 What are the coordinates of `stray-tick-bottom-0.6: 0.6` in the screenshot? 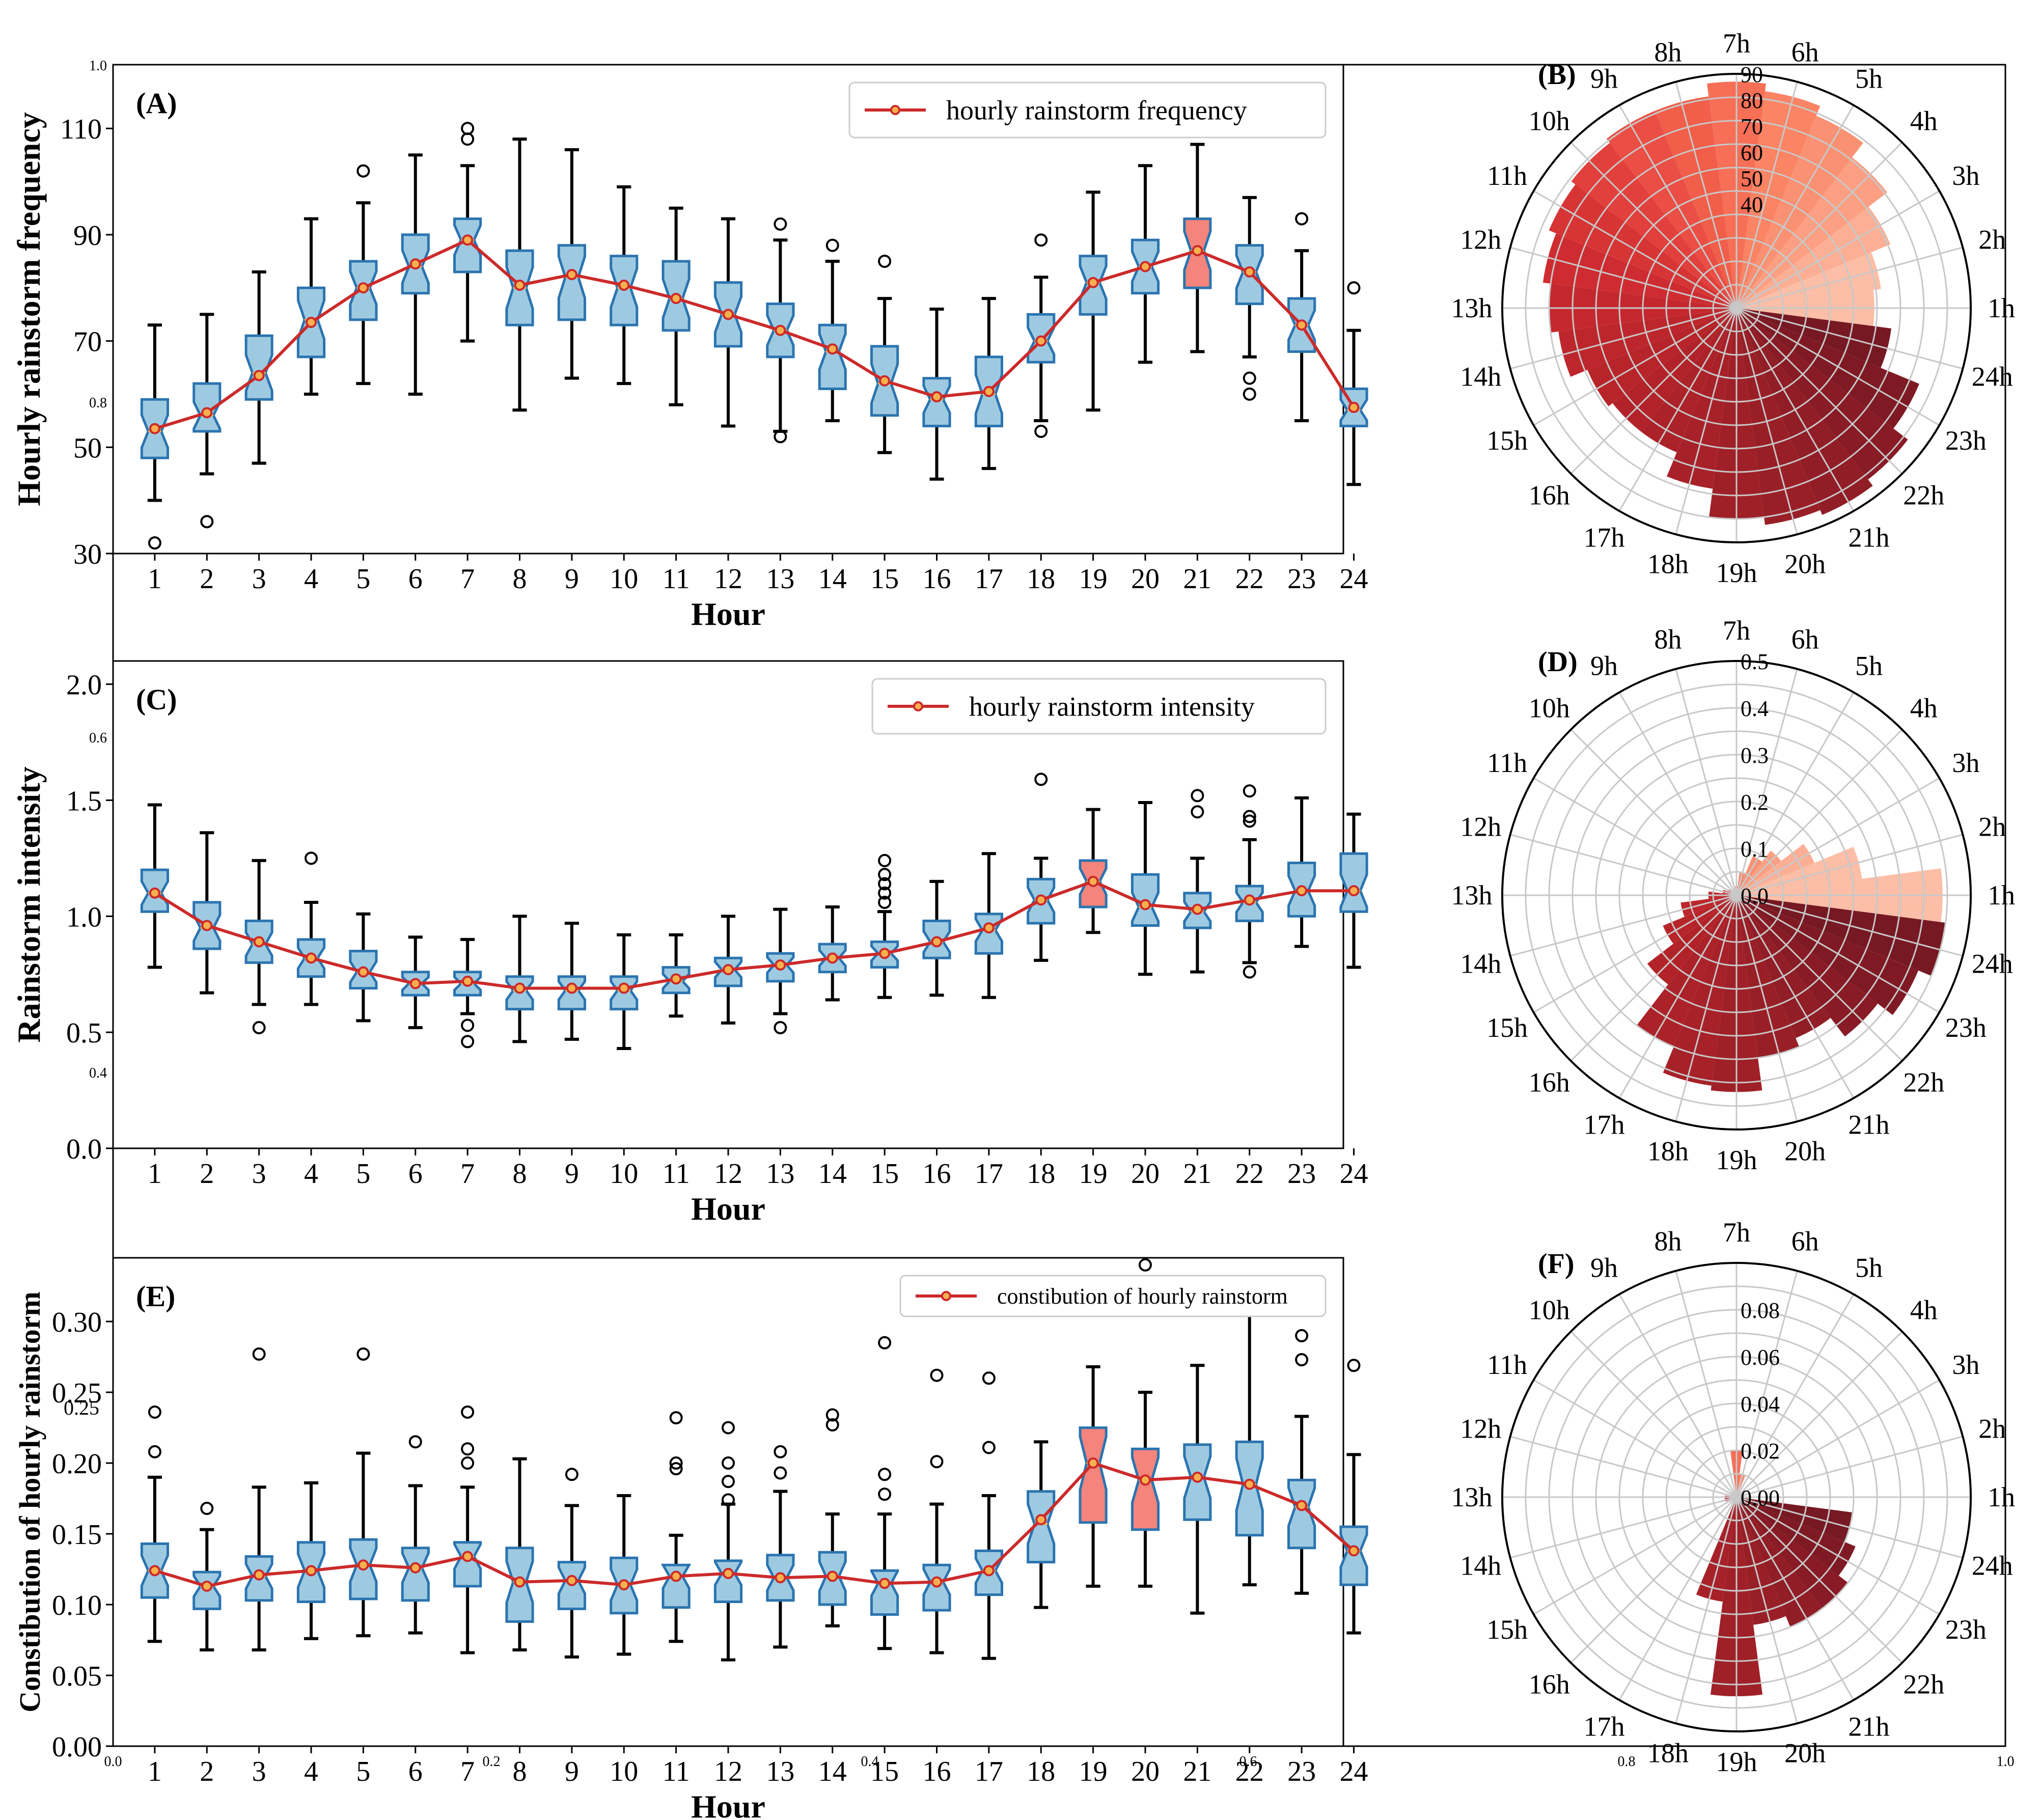 It's located at (1248, 1762).